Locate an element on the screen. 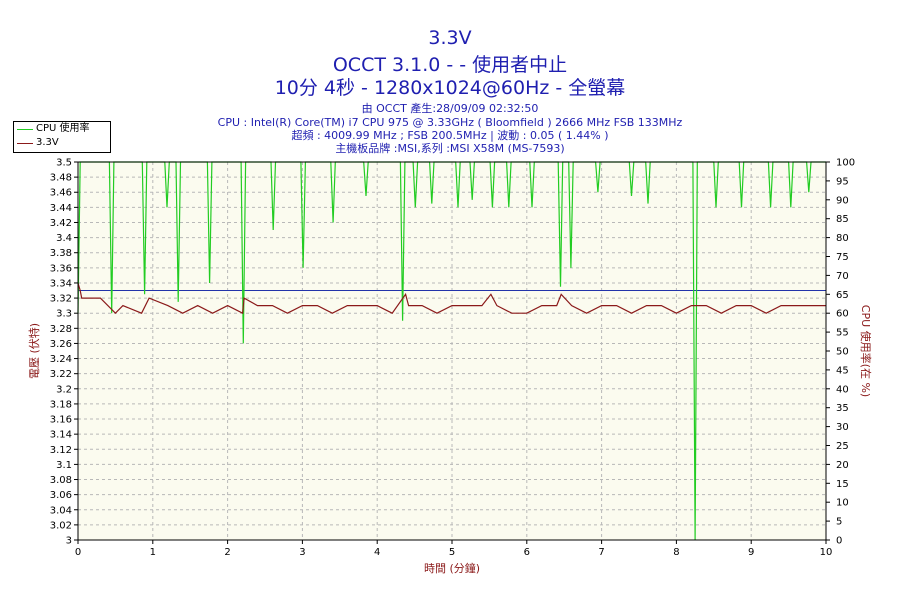 Image resolution: width=900 pixels, height=600 pixels. chart-subtitle-app: OCCT 3.1.0 - - 使用者中止 is located at coordinates (450, 65).